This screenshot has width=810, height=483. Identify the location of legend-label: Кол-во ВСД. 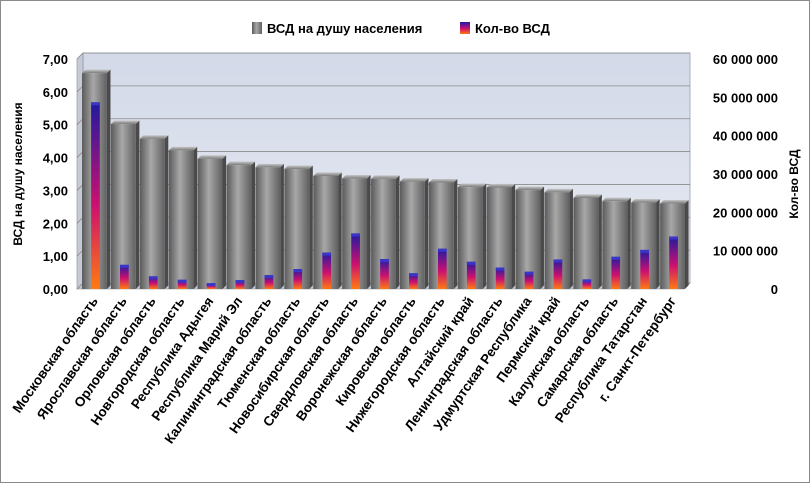
(513, 28).